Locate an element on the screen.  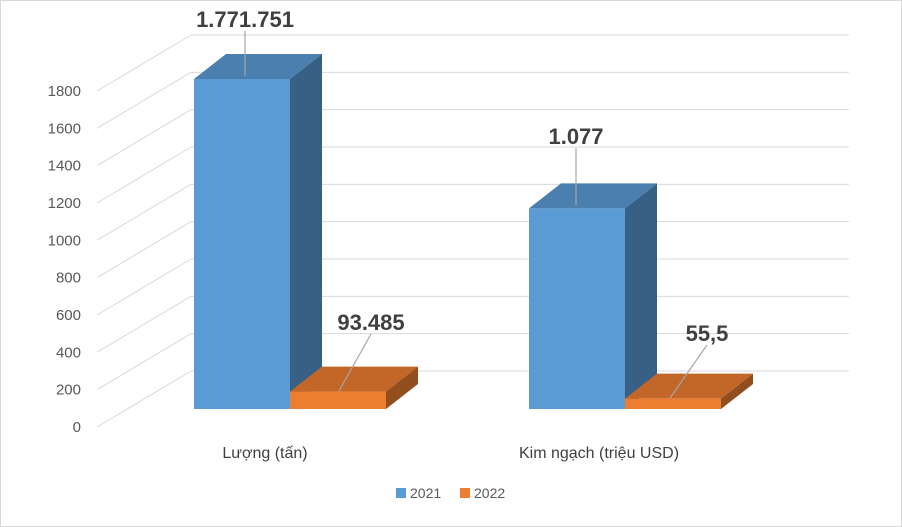
data-label: 55,5 is located at coordinates (707, 333).